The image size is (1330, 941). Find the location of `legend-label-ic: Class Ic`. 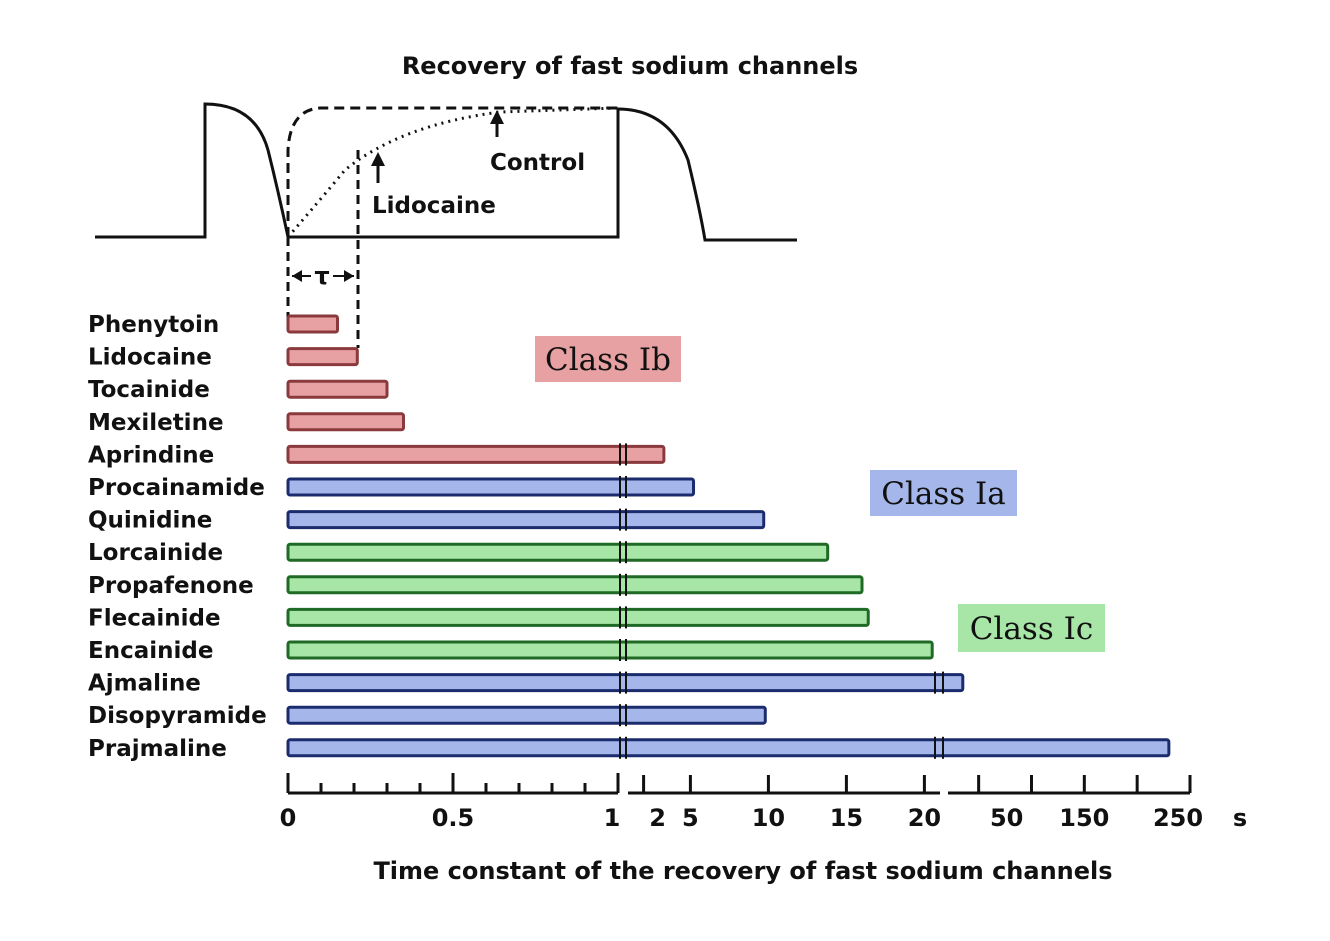

legend-label-ic: Class Ic is located at coordinates (1031, 629).